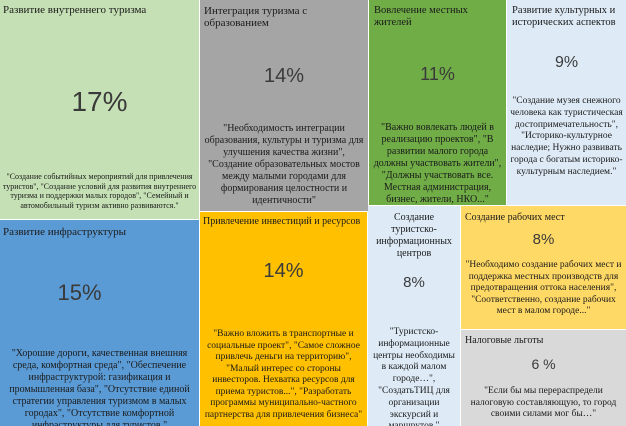 This screenshot has height=426, width=626. Describe the element at coordinates (566, 62) in the screenshot. I see `tile-percent: 9%` at that location.